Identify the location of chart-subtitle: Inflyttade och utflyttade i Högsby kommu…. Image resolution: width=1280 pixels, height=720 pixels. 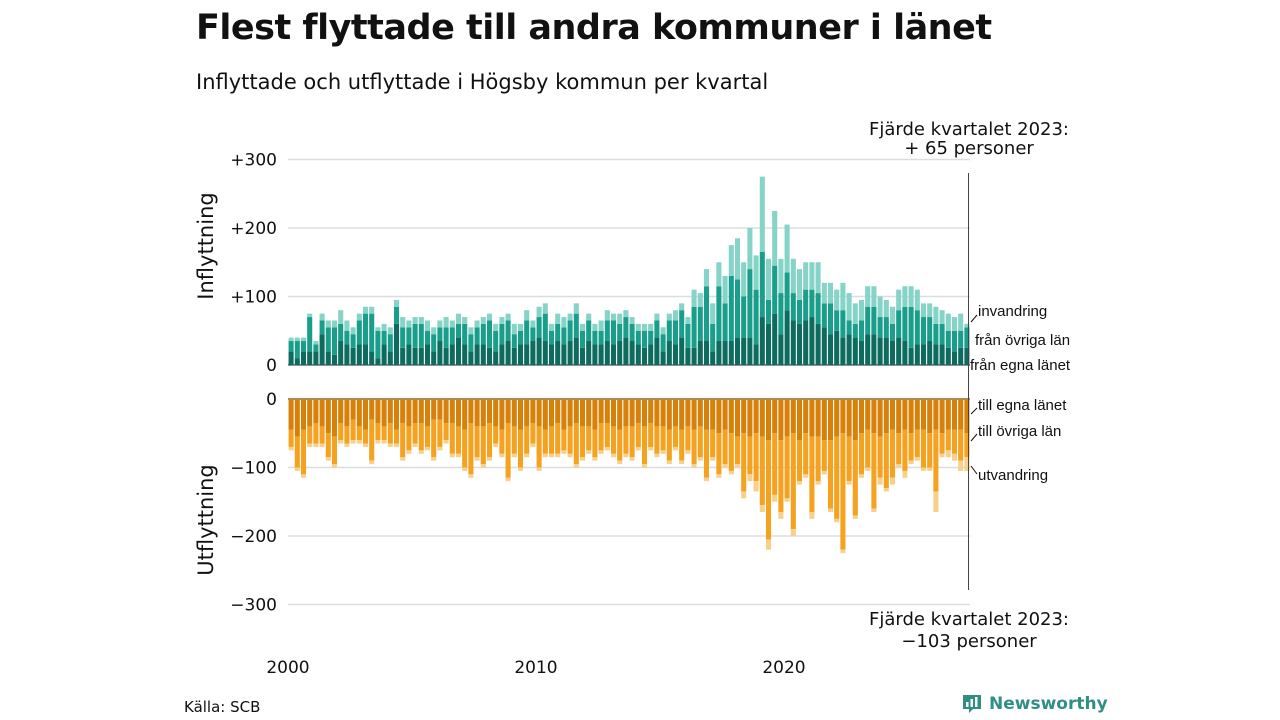
(482, 82).